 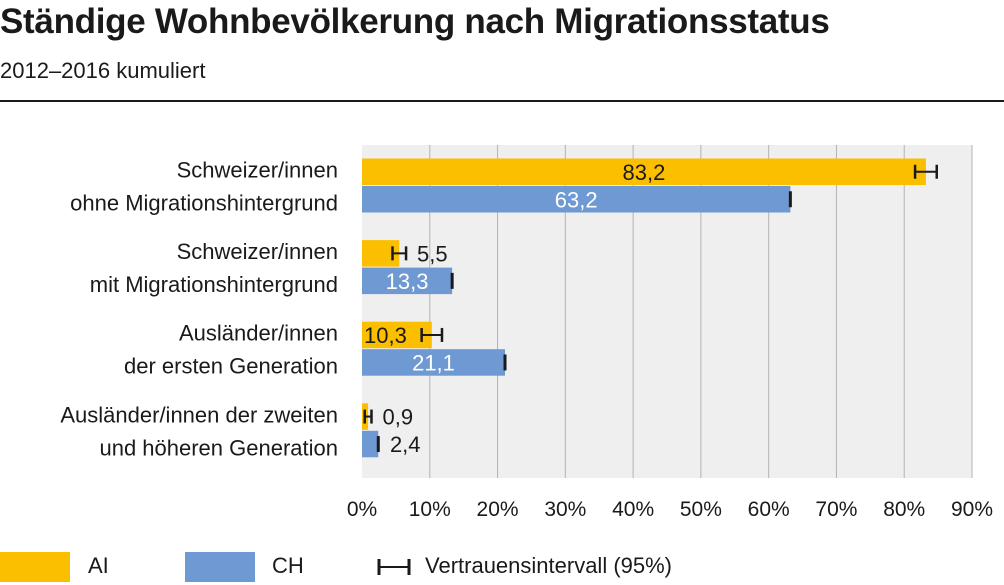 I want to click on legend: AI CH Vertrauensintervall (95%), so click(x=502, y=566).